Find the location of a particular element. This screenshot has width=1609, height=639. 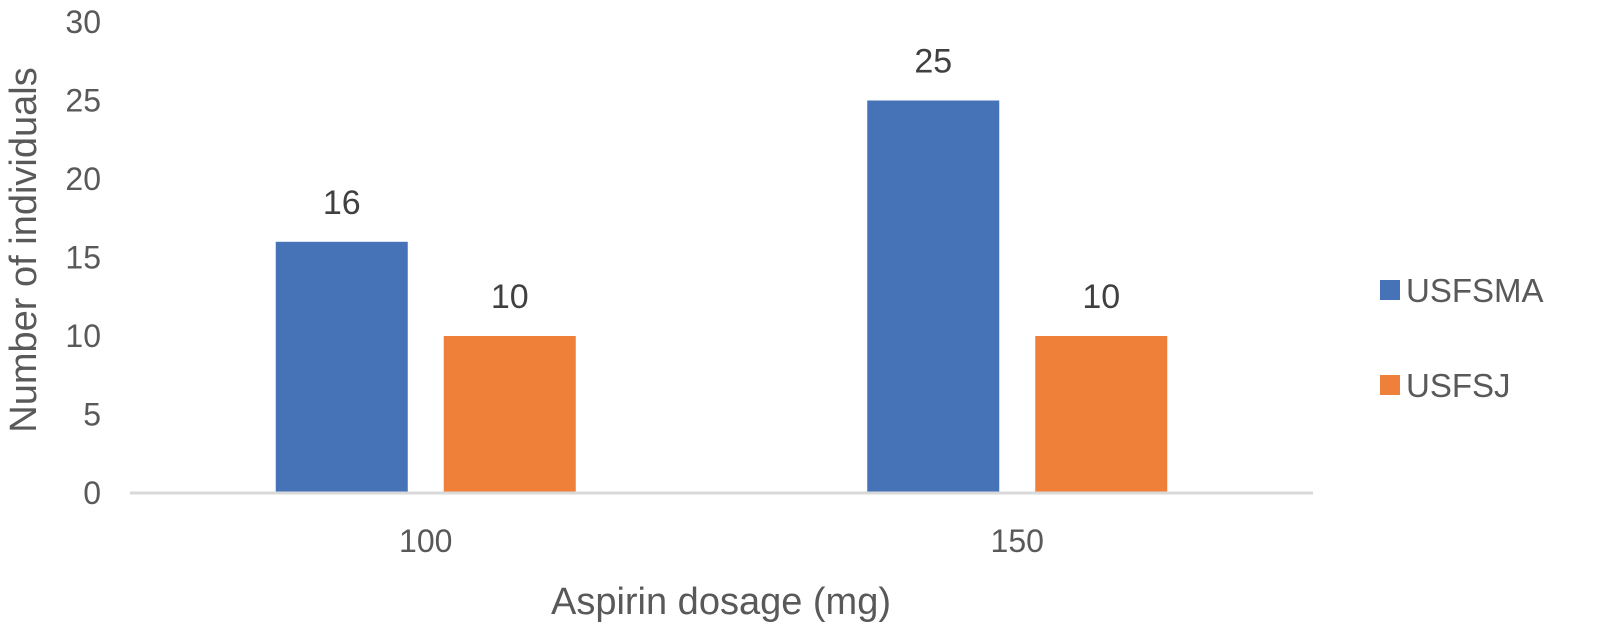

legend-item: USFSMA is located at coordinates (1462, 290).